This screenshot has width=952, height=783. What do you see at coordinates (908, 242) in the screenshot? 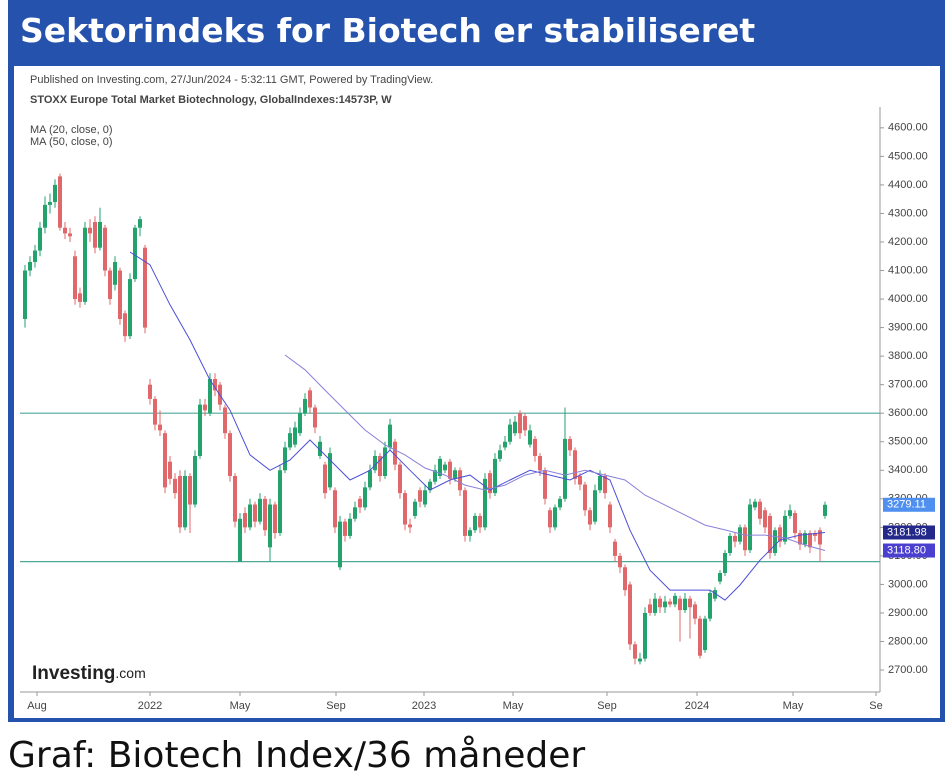
I see `y-tick-label: 4200.00` at bounding box center [908, 242].